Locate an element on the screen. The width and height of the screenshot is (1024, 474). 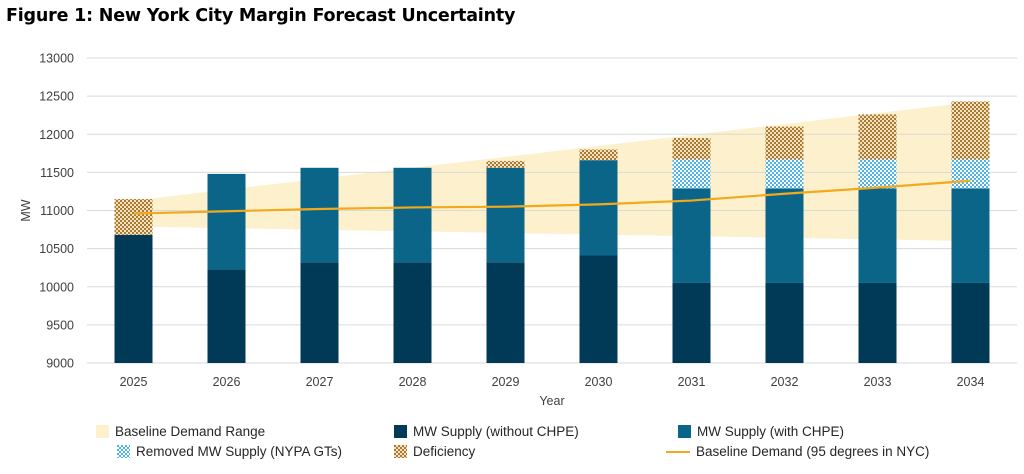
y-tick-label: 9000 is located at coordinates (60, 364).